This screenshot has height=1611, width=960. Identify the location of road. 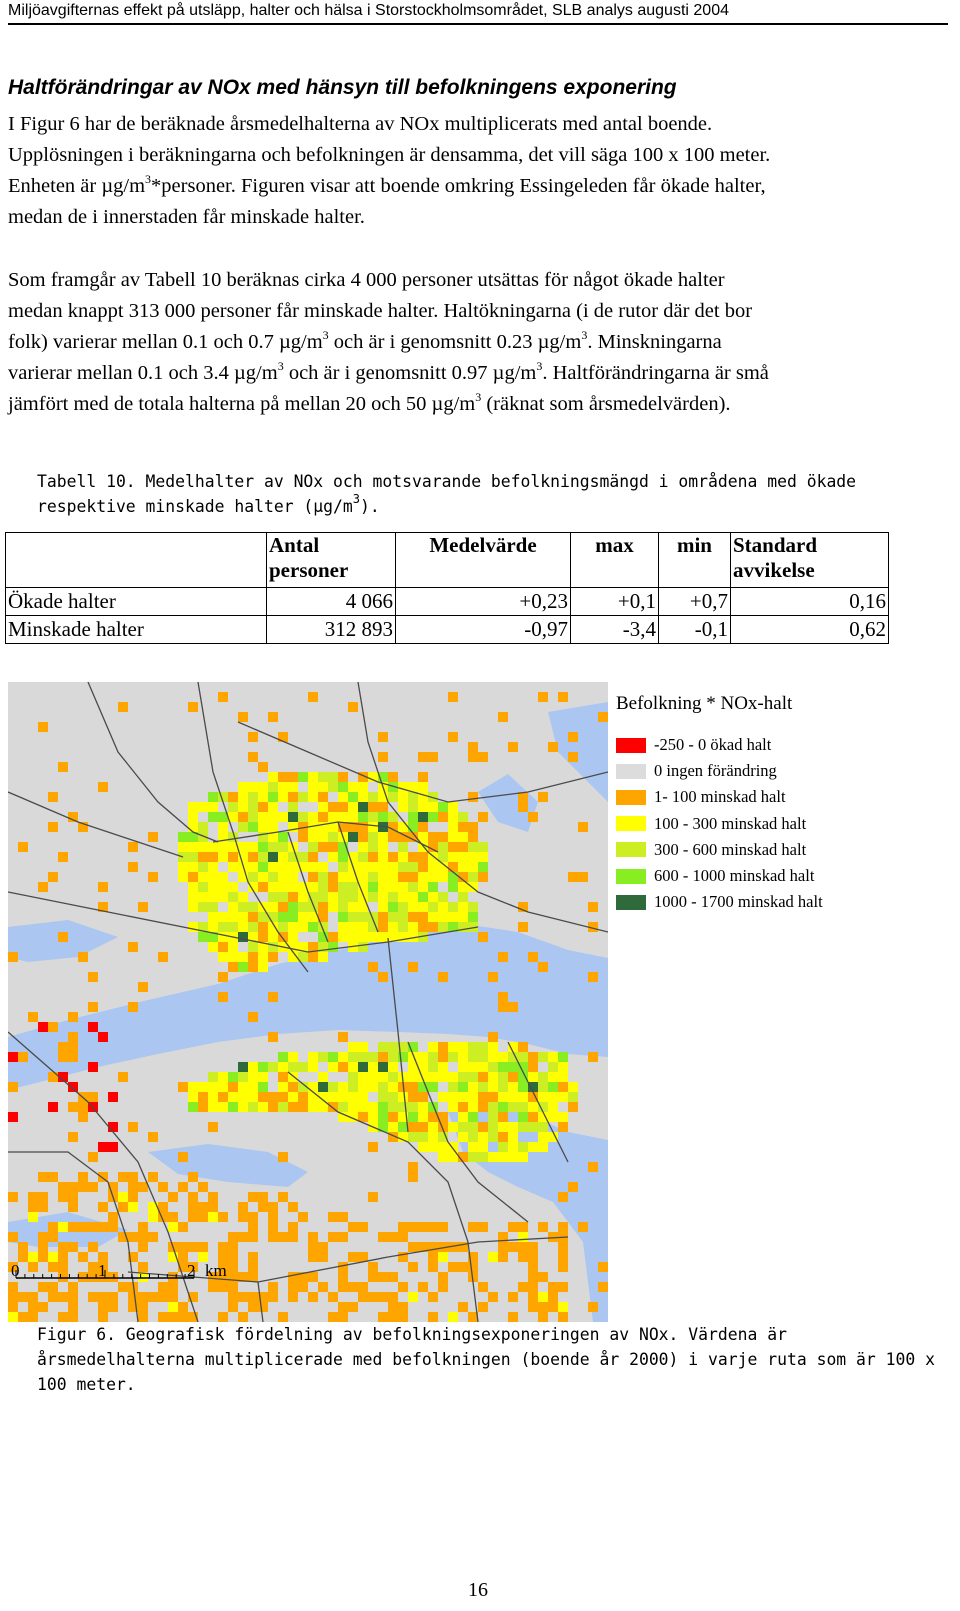
(538, 1102).